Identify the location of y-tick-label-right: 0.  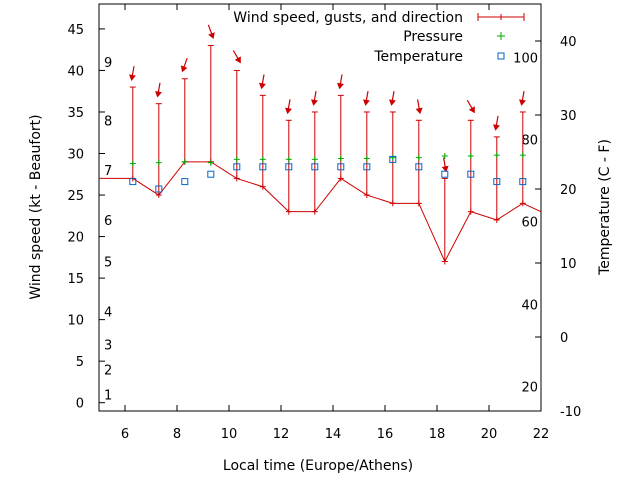
(564, 338).